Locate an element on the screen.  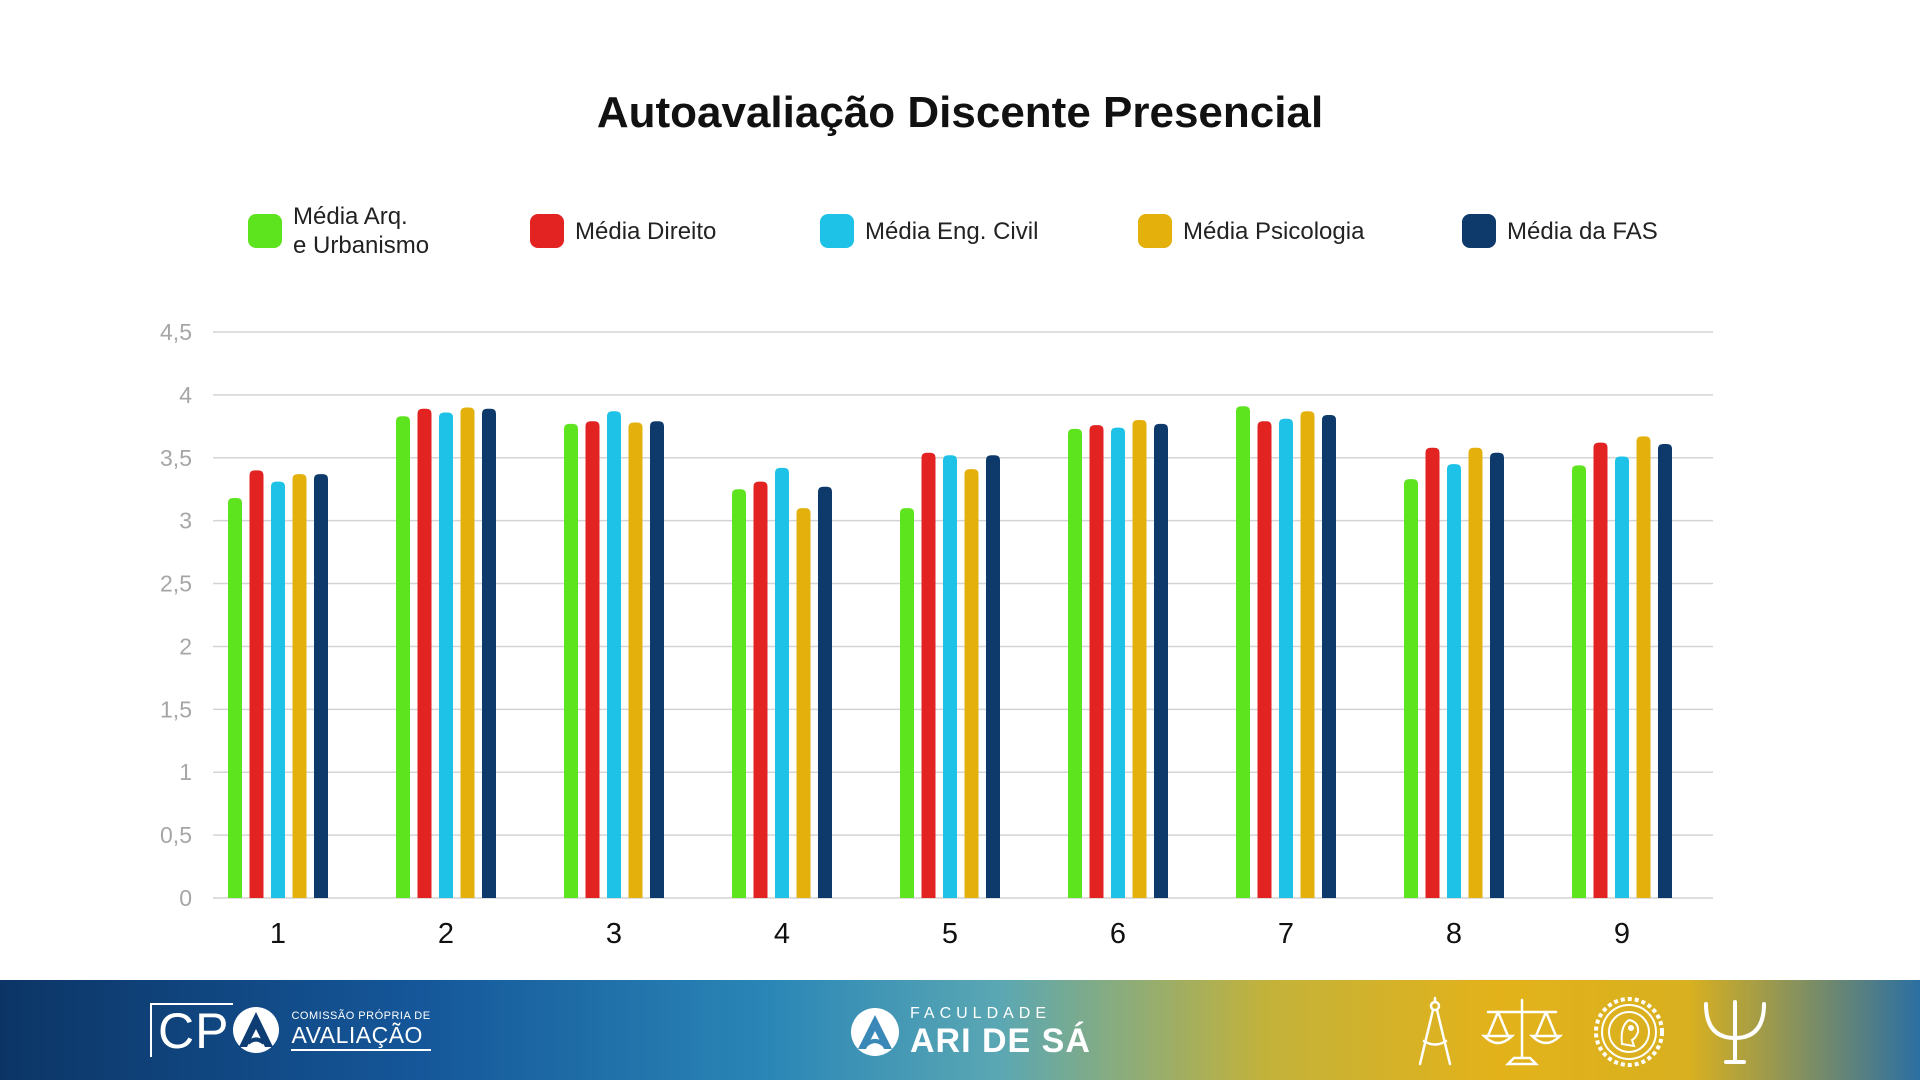
legend-item: Média Psicologia is located at coordinates (1251, 231).